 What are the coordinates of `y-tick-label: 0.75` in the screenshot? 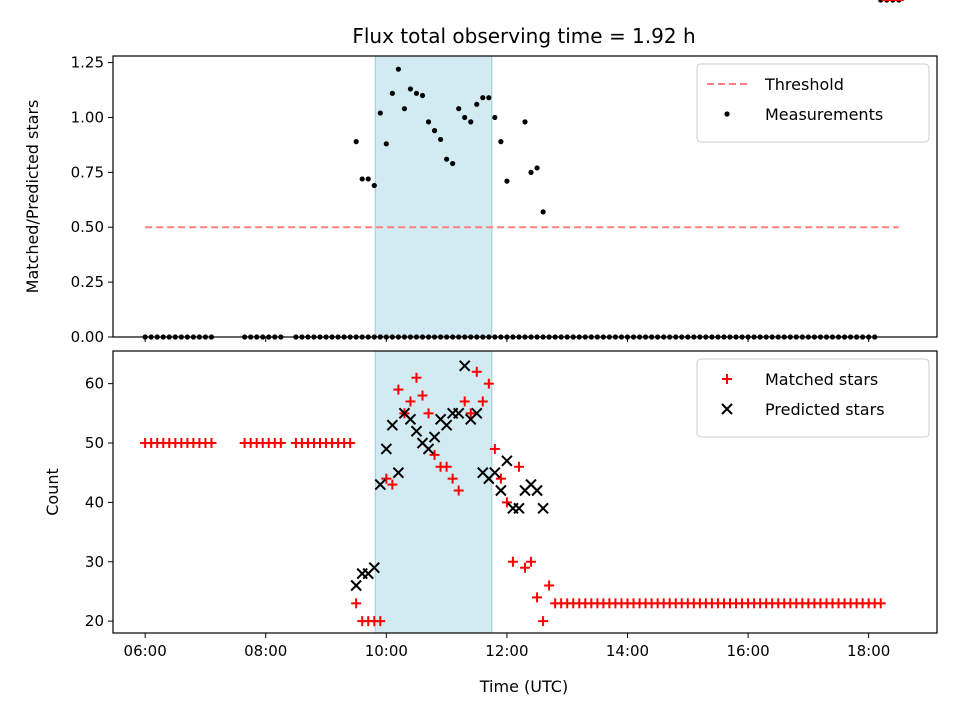 It's located at (87, 172).